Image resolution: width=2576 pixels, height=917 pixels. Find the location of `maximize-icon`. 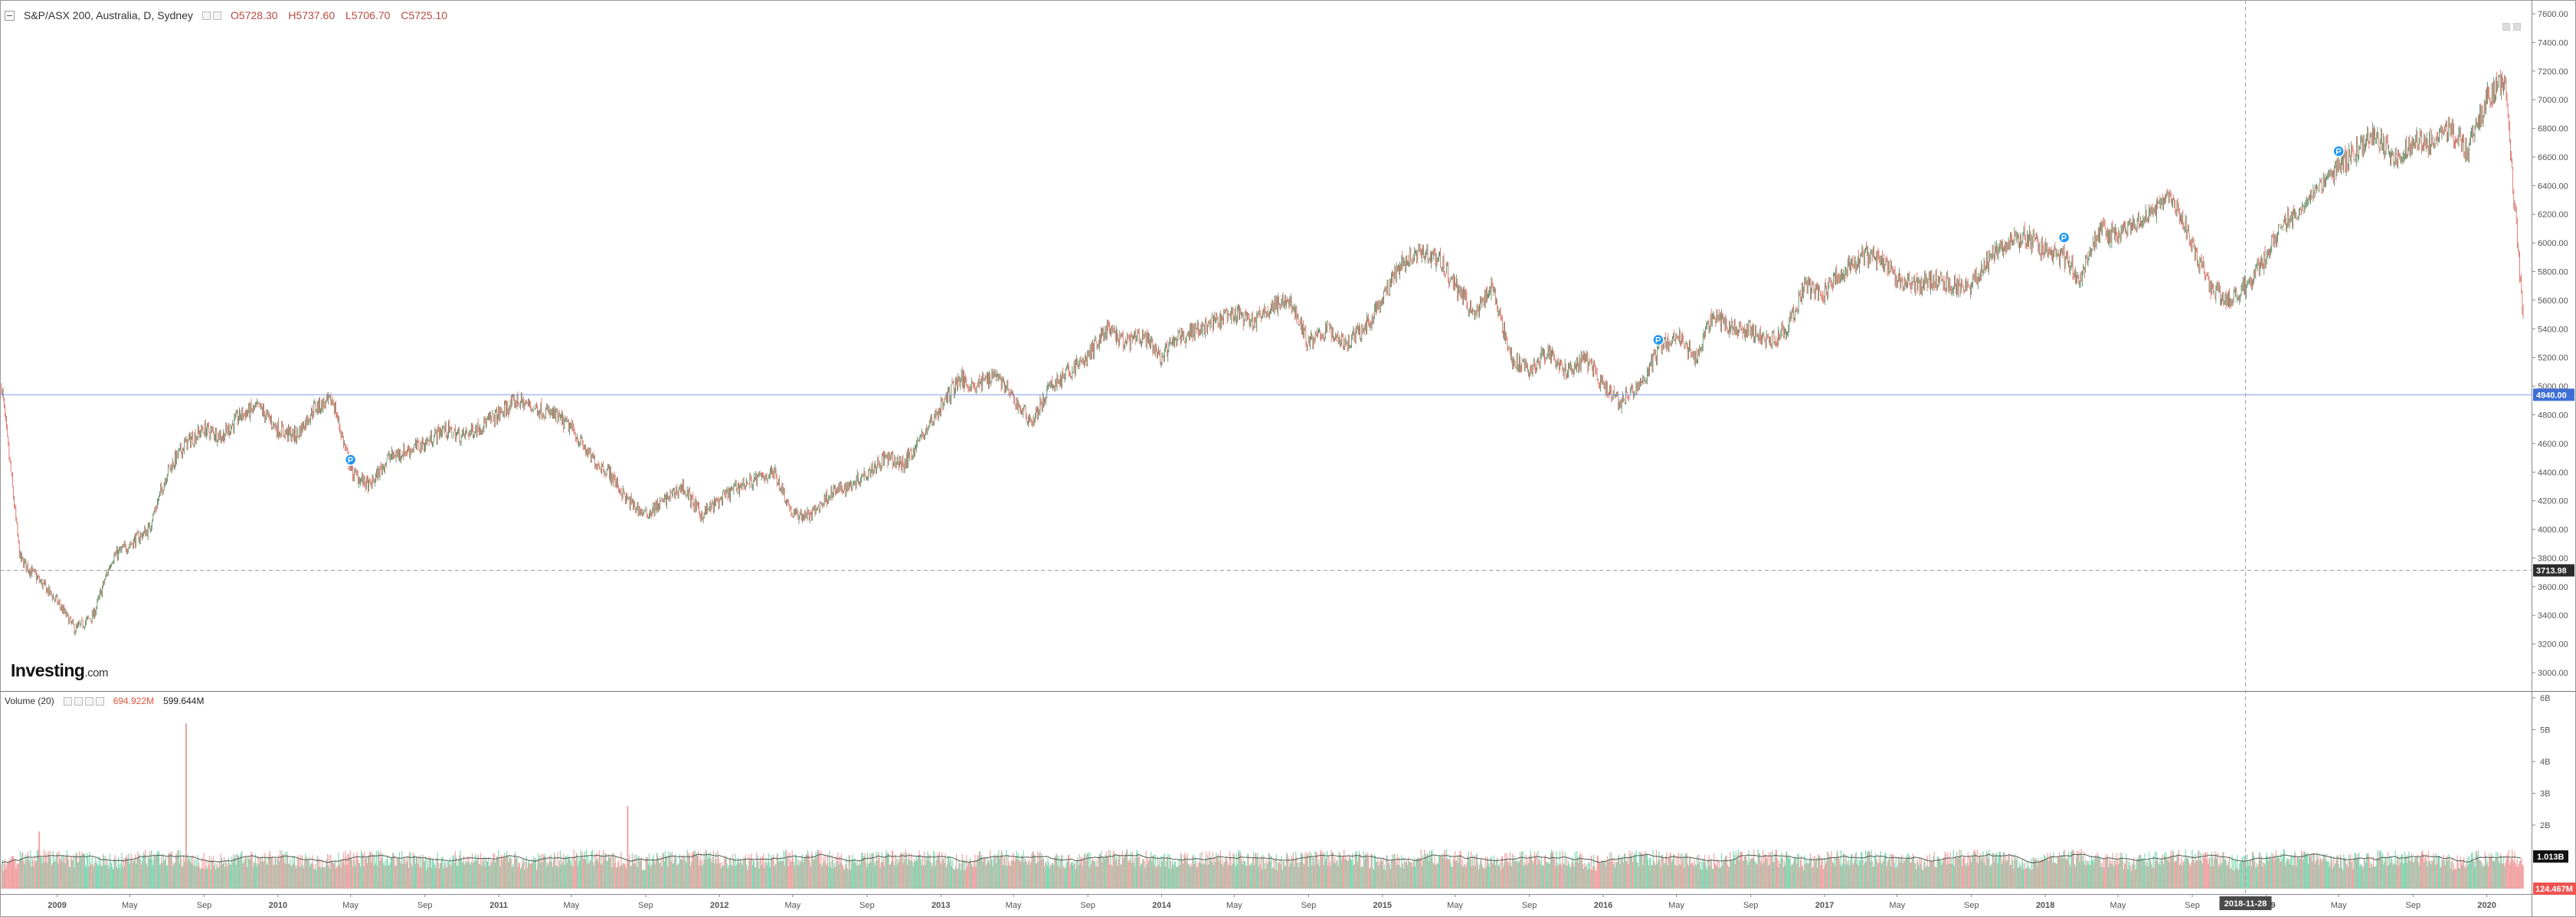

maximize-icon is located at coordinates (2506, 27).